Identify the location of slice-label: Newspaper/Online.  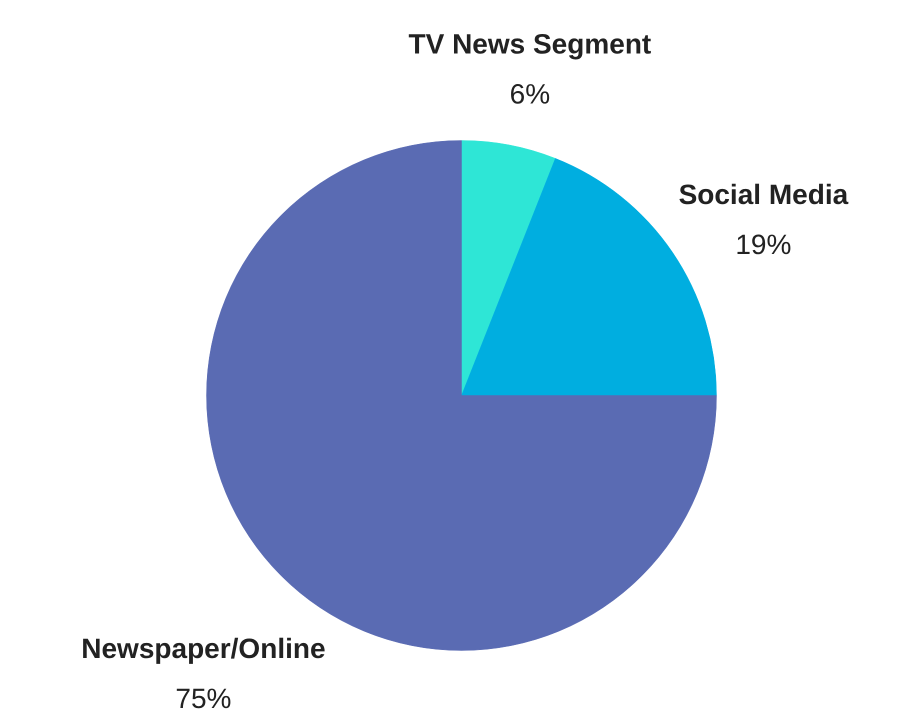
(203, 648).